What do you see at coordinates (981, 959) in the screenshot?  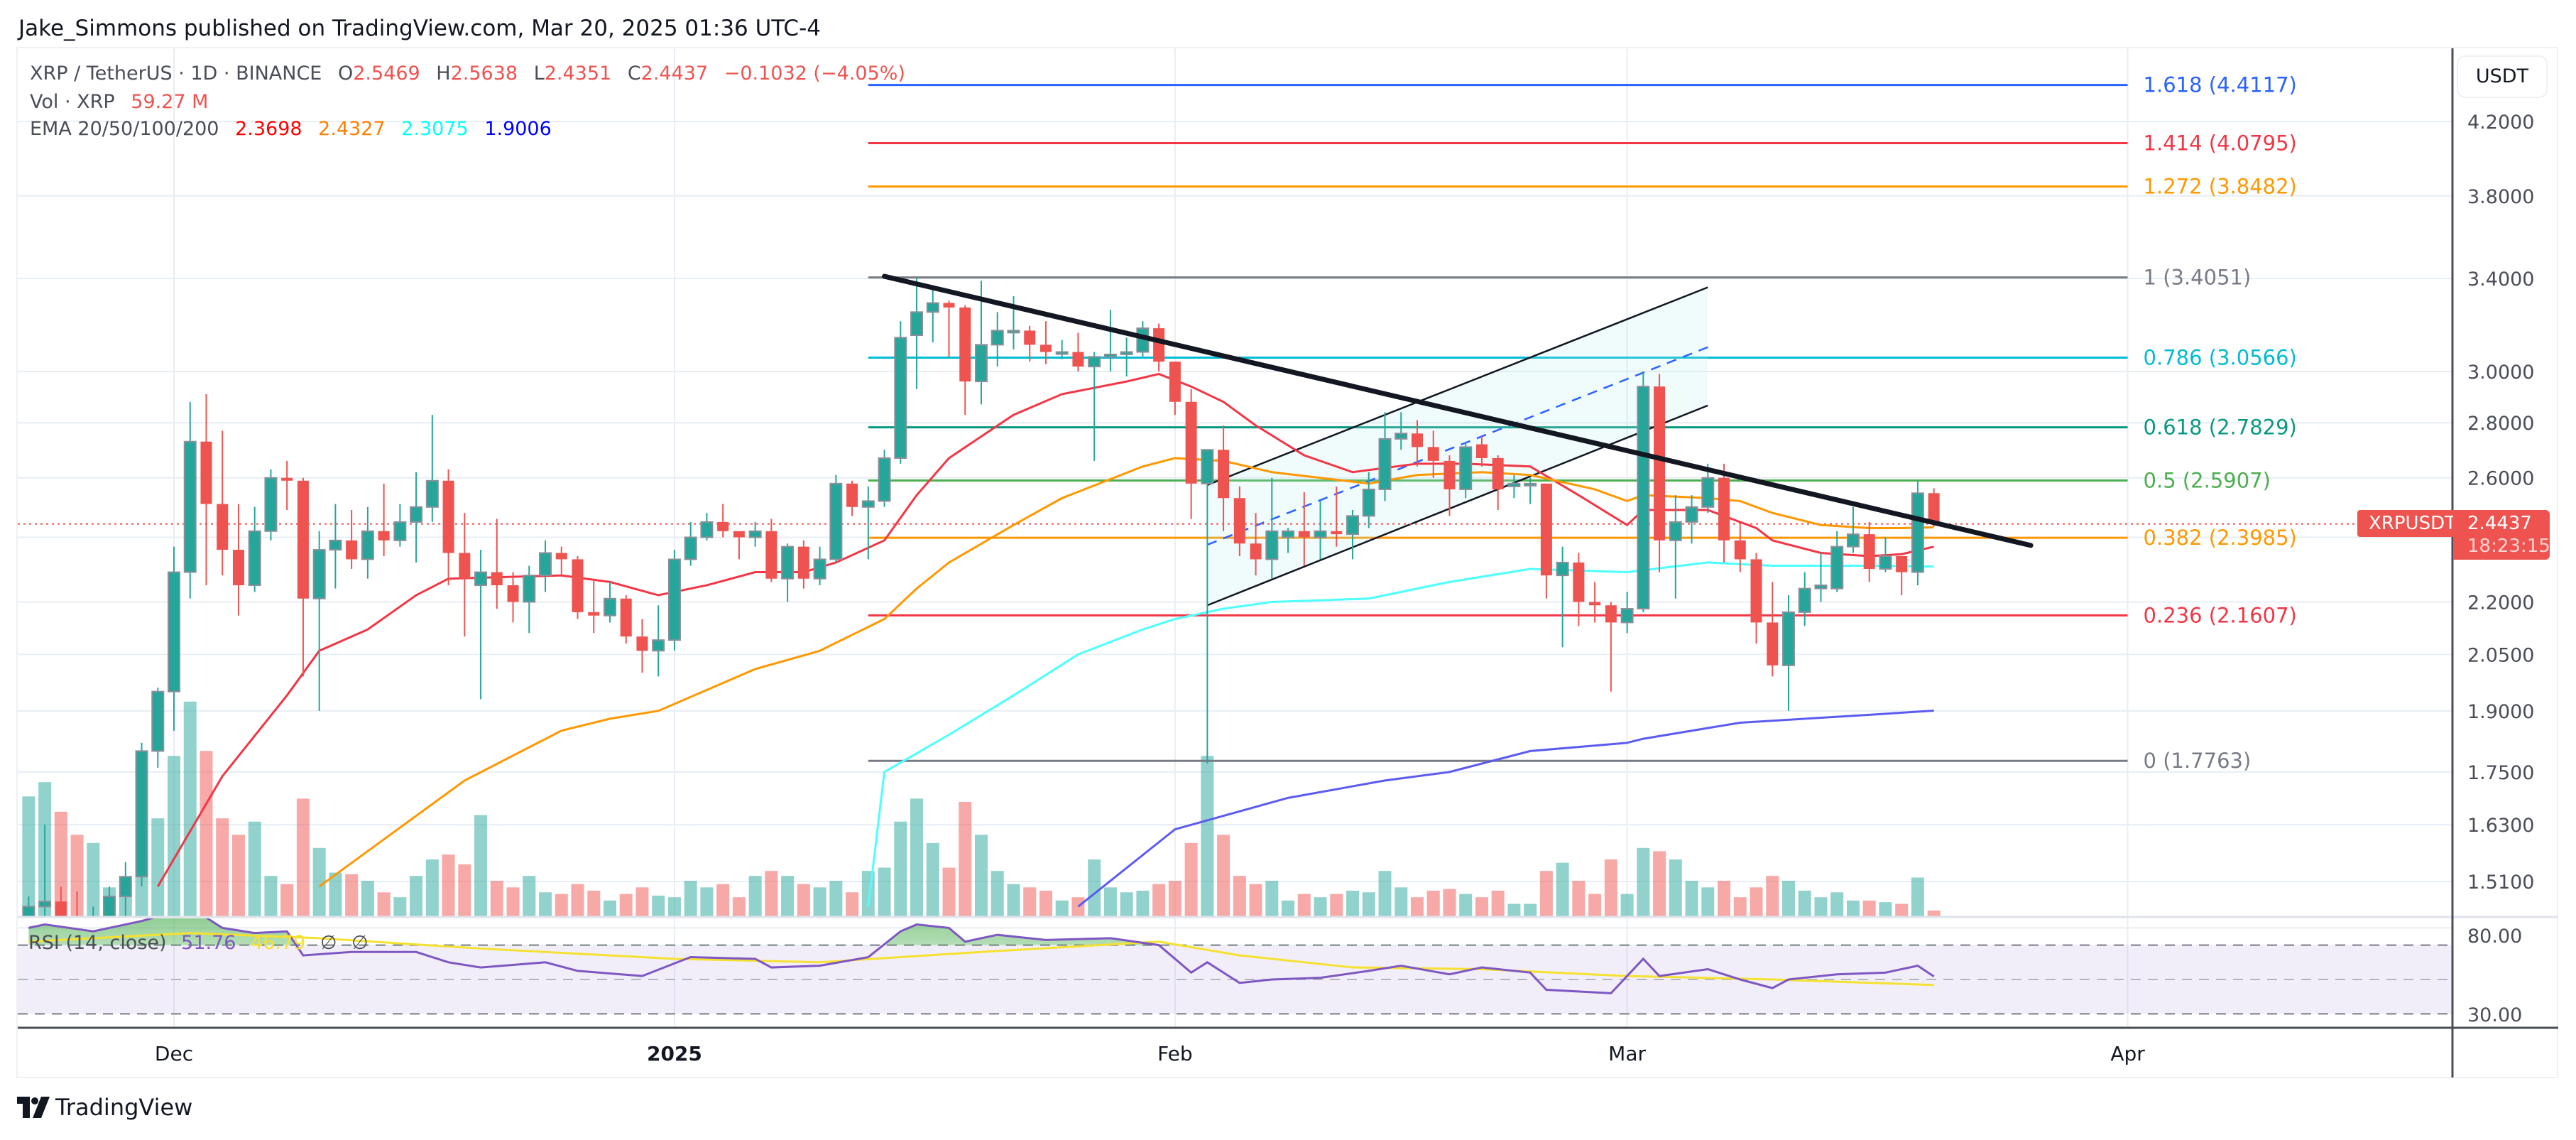 I see `rsi-ma-line` at bounding box center [981, 959].